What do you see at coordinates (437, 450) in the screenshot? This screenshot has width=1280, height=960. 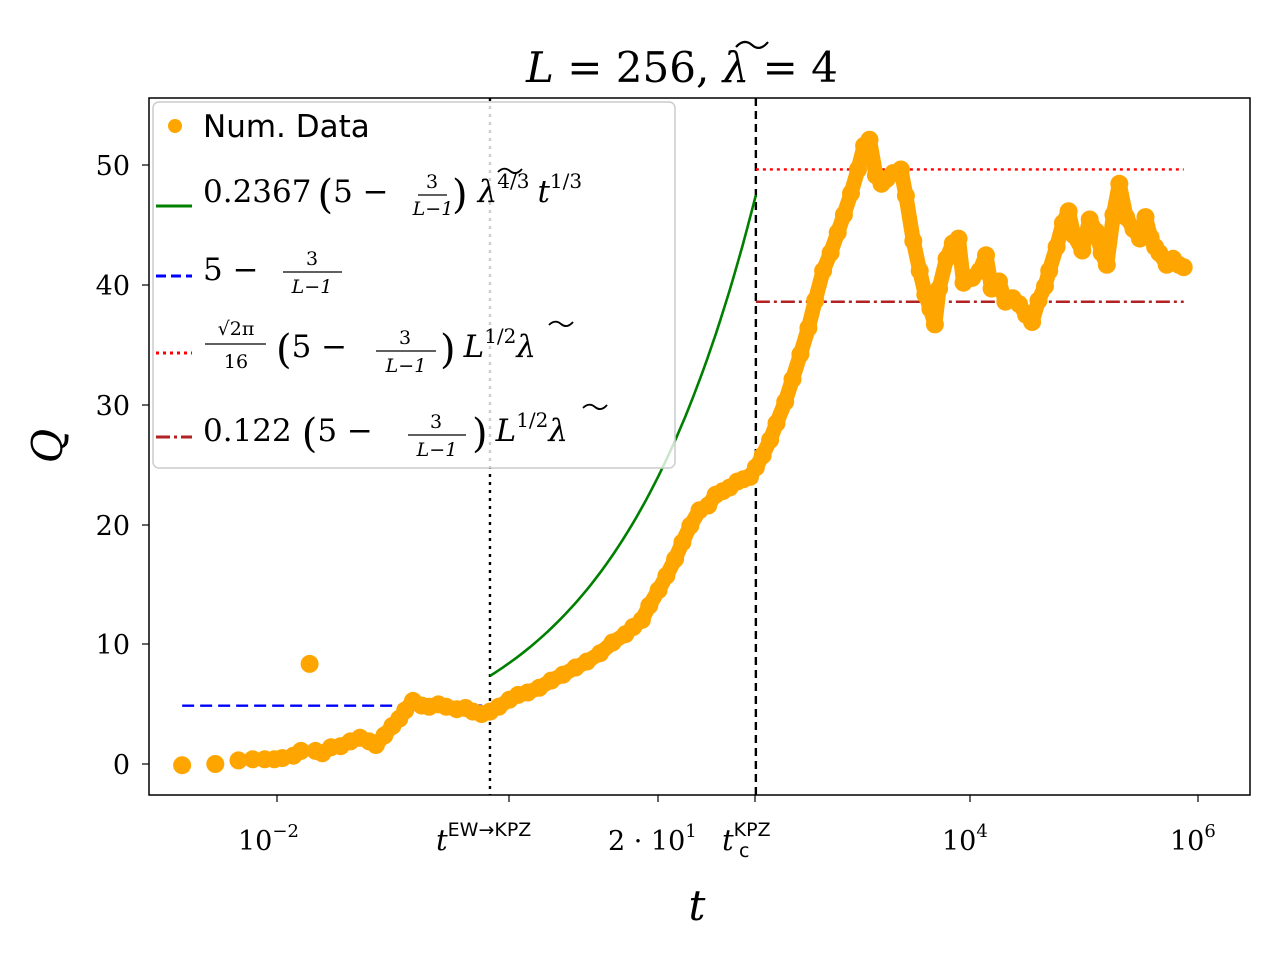 I see `legend-brown-frac-den: L−1` at bounding box center [437, 450].